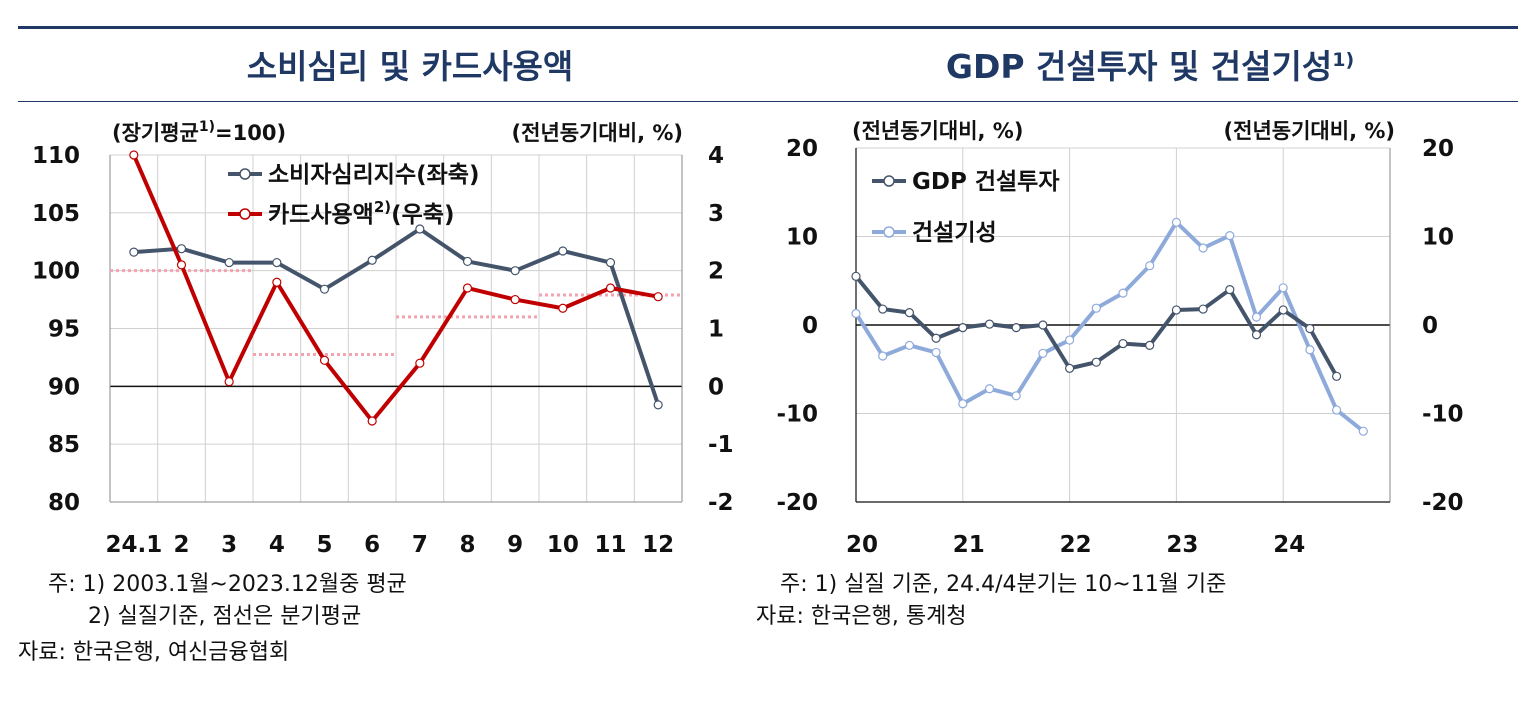 This screenshot has height=702, width=1540. Describe the element at coordinates (515, 545) in the screenshot. I see `x-tick-label: 9` at that location.